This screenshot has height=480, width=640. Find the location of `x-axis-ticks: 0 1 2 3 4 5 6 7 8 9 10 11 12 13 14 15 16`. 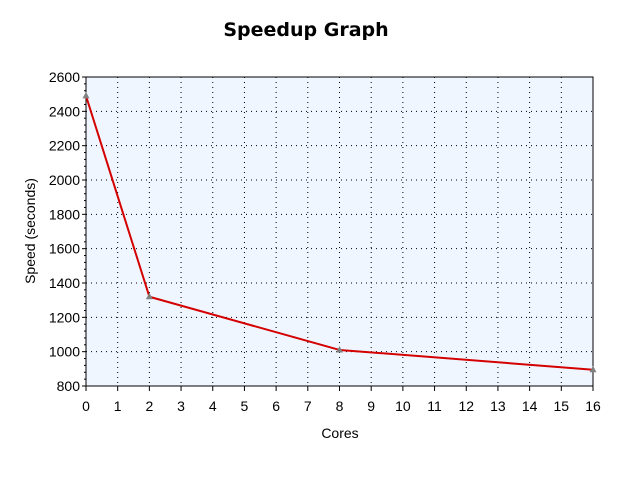

x-axis-ticks: 0 1 2 3 4 5 6 7 8 9 10 11 12 13 14 15 16 is located at coordinates (341, 400).